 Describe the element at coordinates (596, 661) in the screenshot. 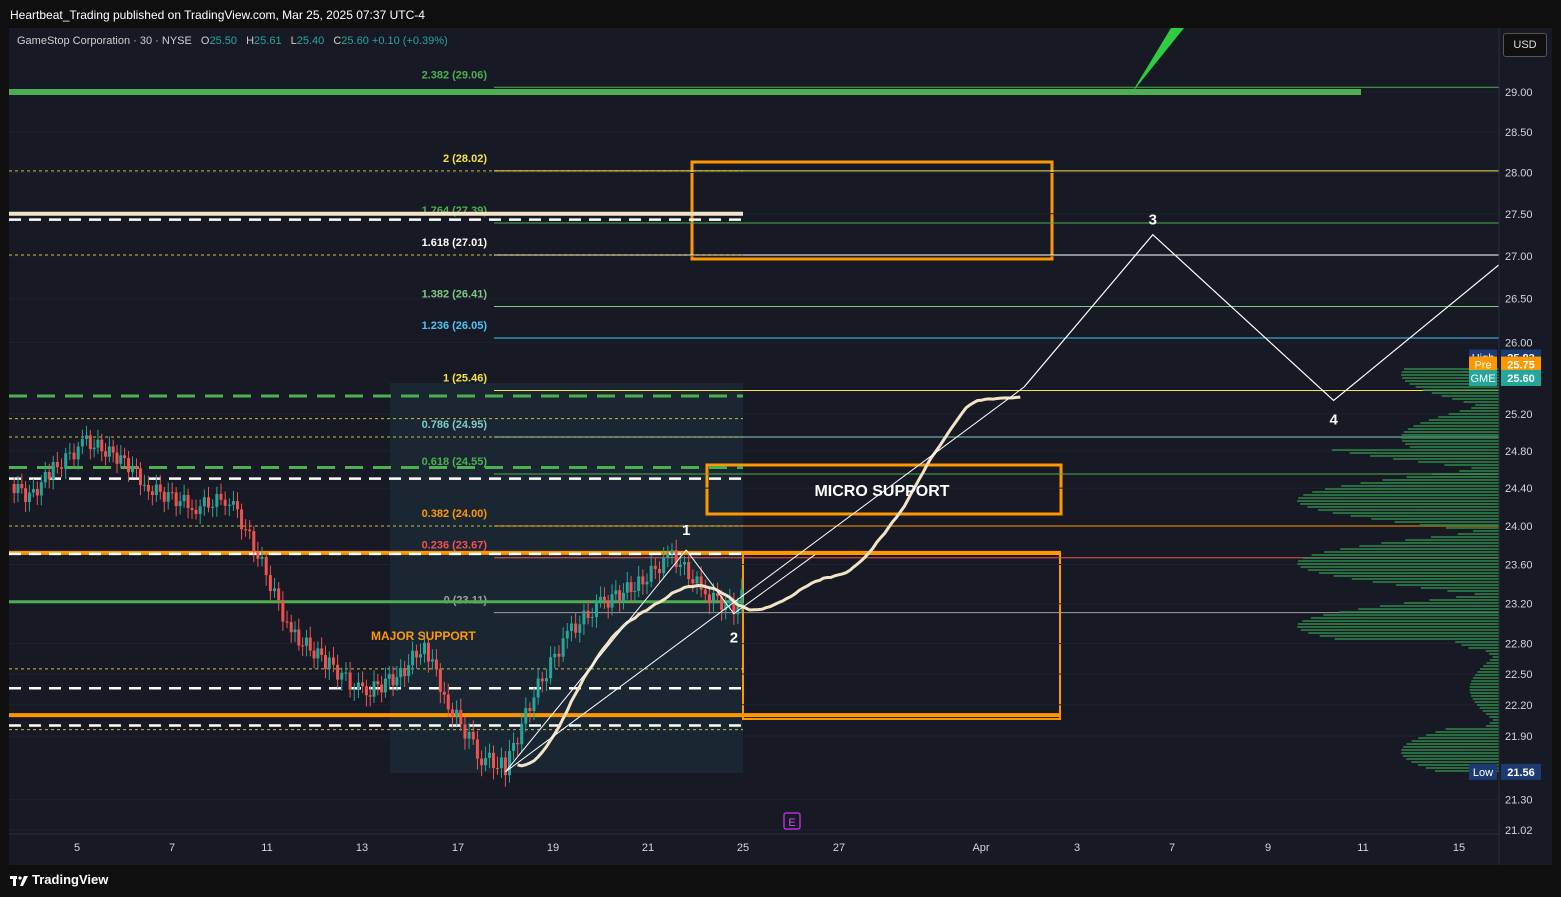

I see `trend-line` at that location.